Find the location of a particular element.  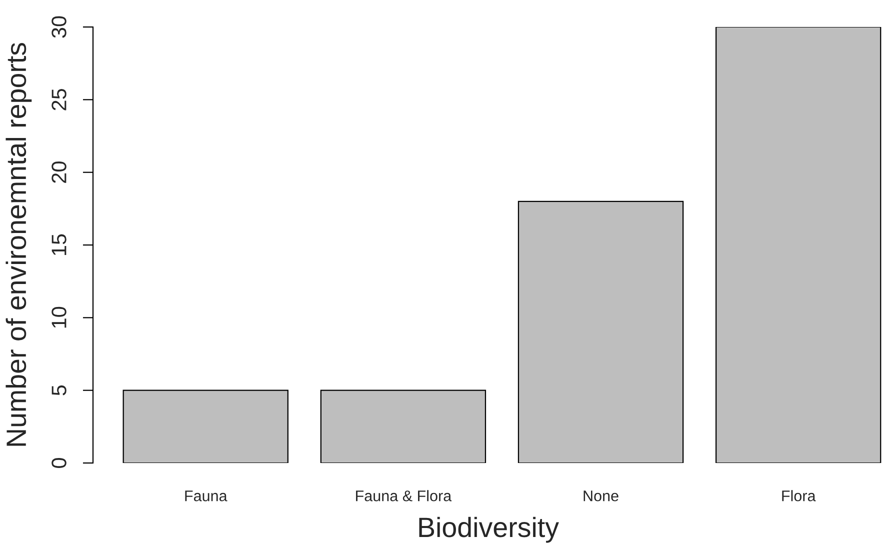

x-axis-title: Biodiversity is located at coordinates (489, 529).